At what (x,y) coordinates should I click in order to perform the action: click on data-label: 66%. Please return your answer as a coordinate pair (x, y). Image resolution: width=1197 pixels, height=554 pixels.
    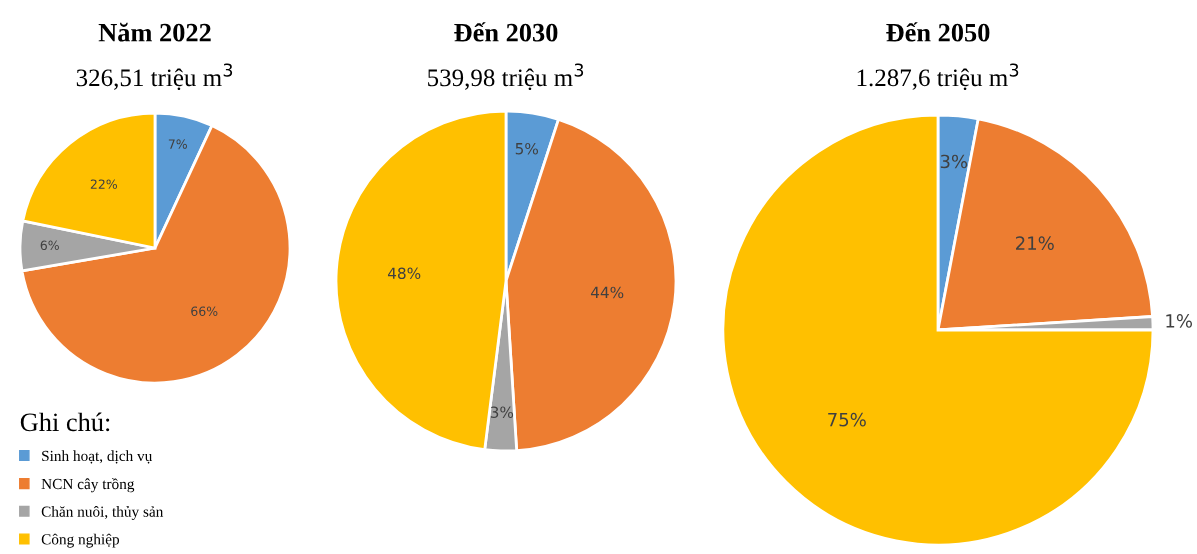
    Looking at the image, I should click on (204, 311).